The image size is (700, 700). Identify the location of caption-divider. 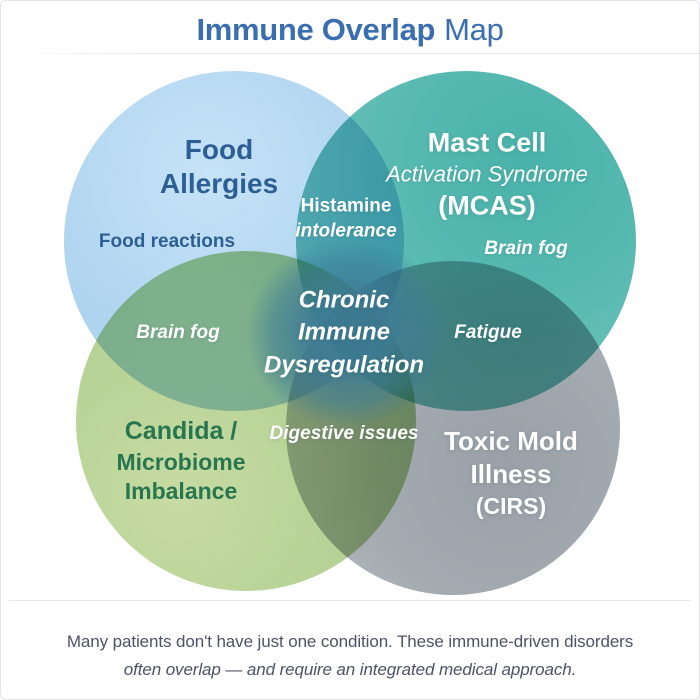
(350, 600).